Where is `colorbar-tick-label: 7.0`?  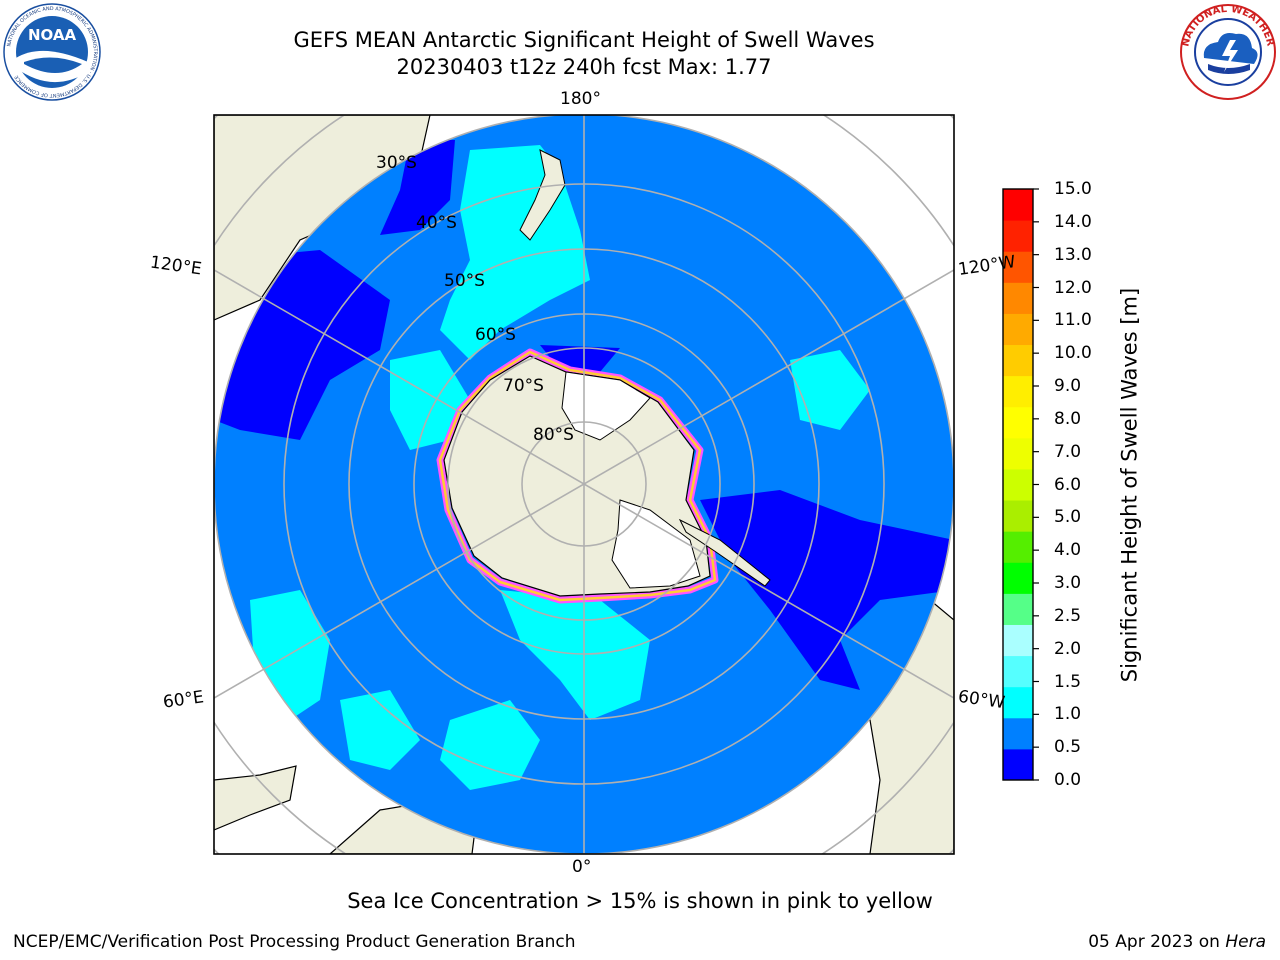 colorbar-tick-label: 7.0 is located at coordinates (1068, 451).